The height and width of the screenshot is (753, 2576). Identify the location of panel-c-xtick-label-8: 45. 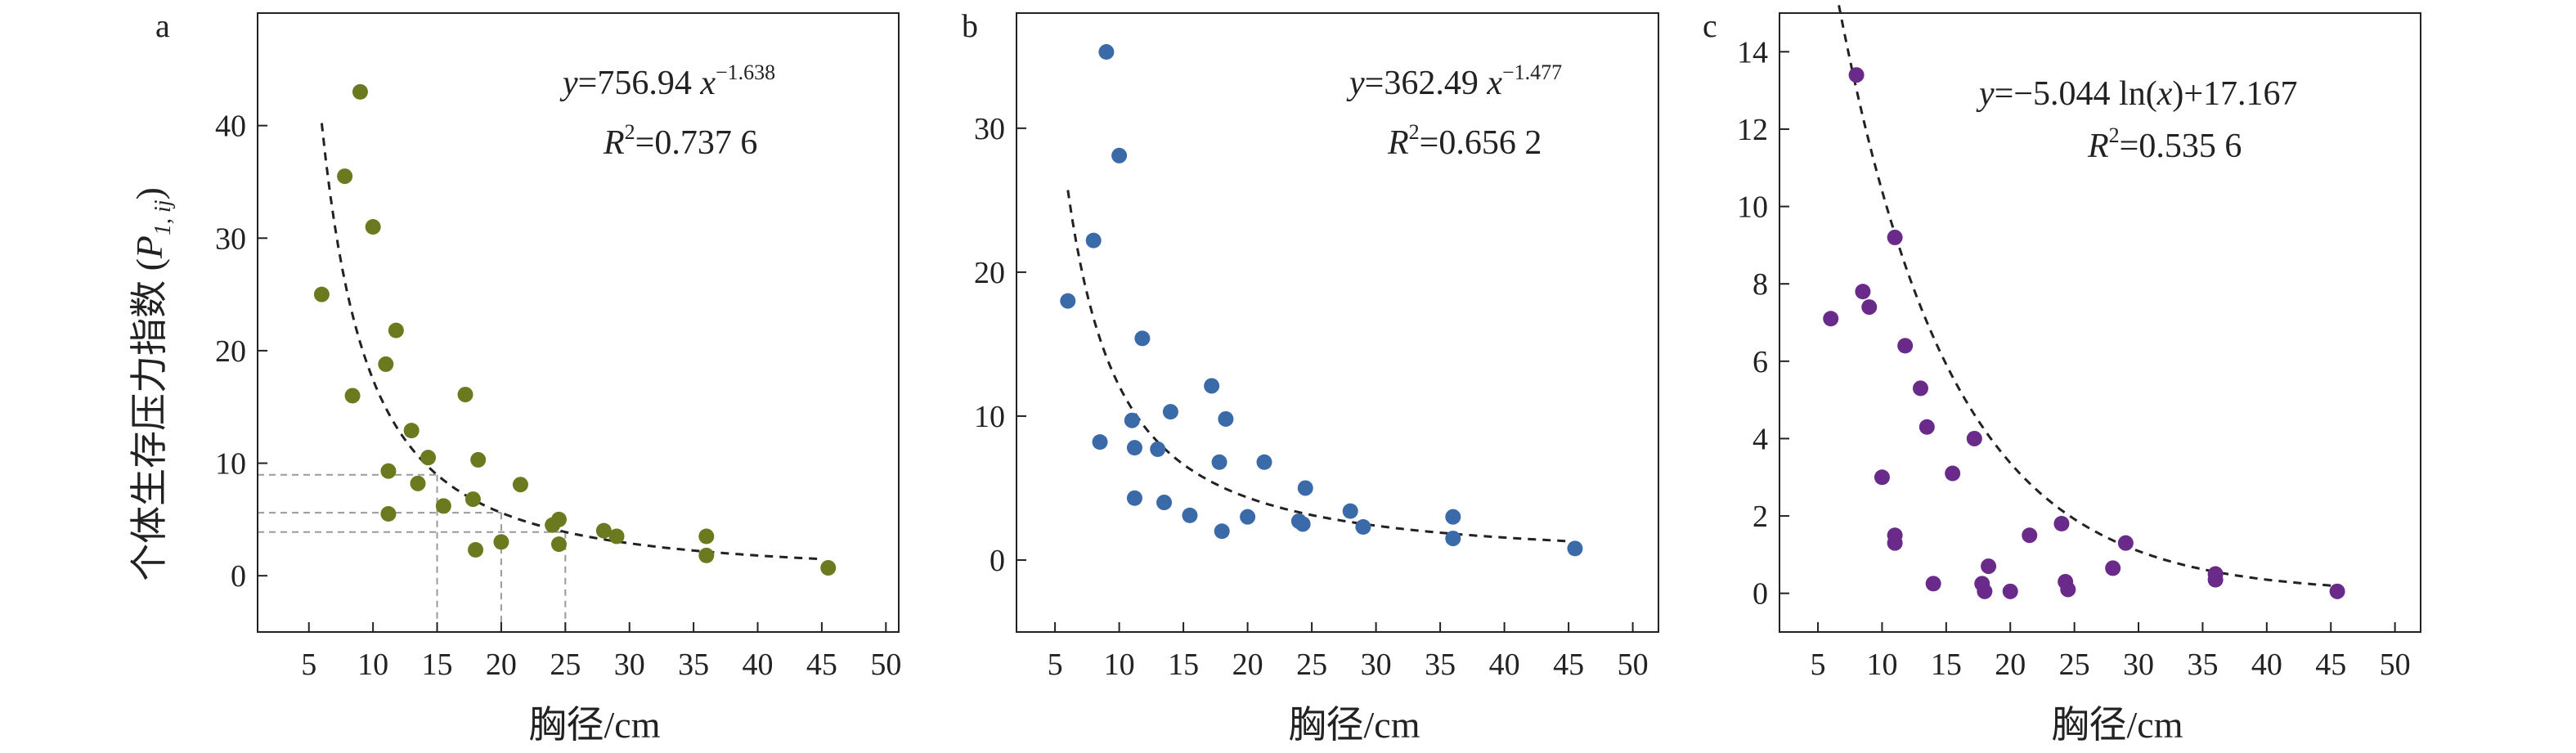
(2330, 665).